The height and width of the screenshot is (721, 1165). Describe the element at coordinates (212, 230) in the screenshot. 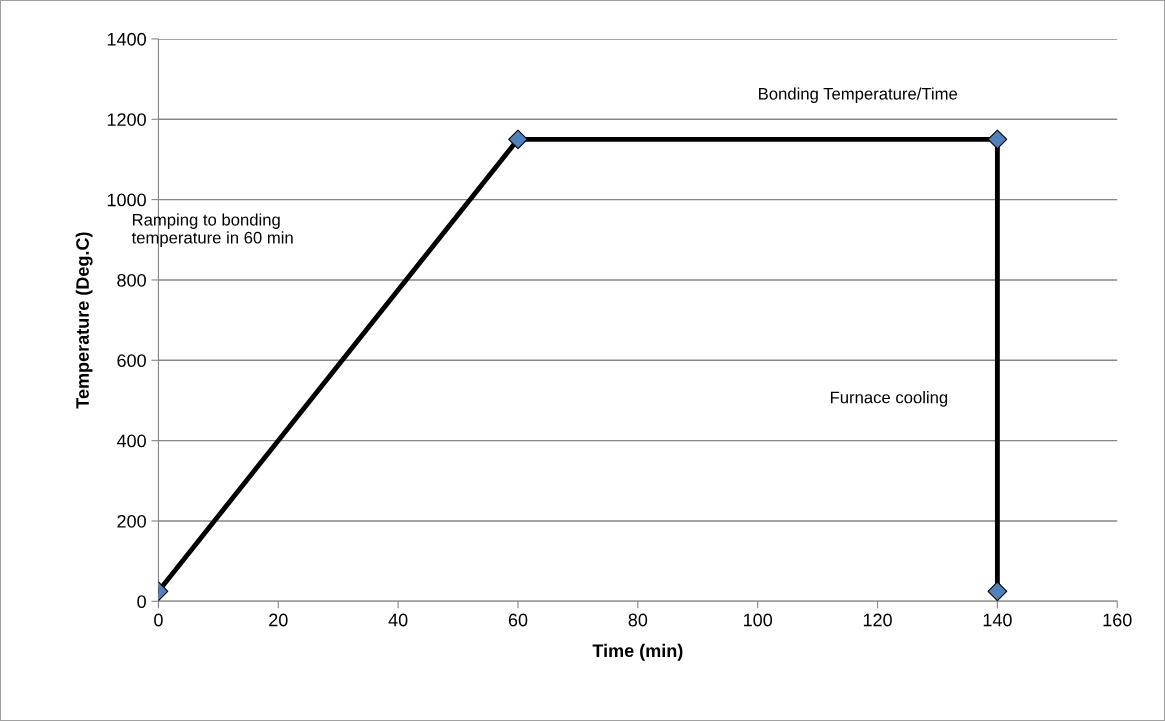

I see `annotation: Ramping to bonding temperature in 60 min` at that location.